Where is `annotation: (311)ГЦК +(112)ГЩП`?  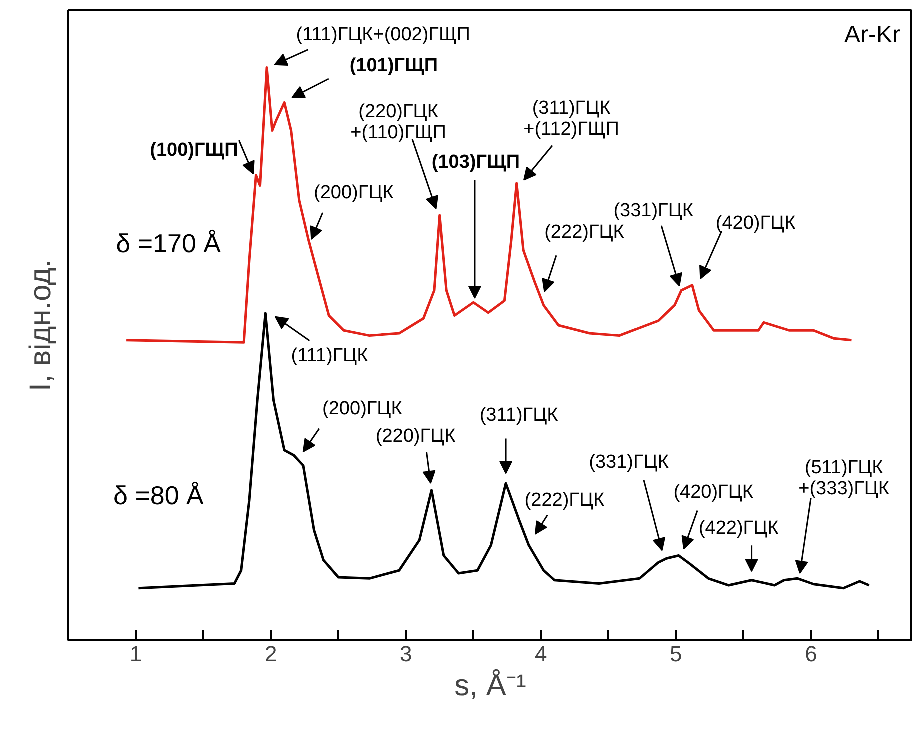 annotation: (311)ГЦК +(112)ГЩП is located at coordinates (572, 119).